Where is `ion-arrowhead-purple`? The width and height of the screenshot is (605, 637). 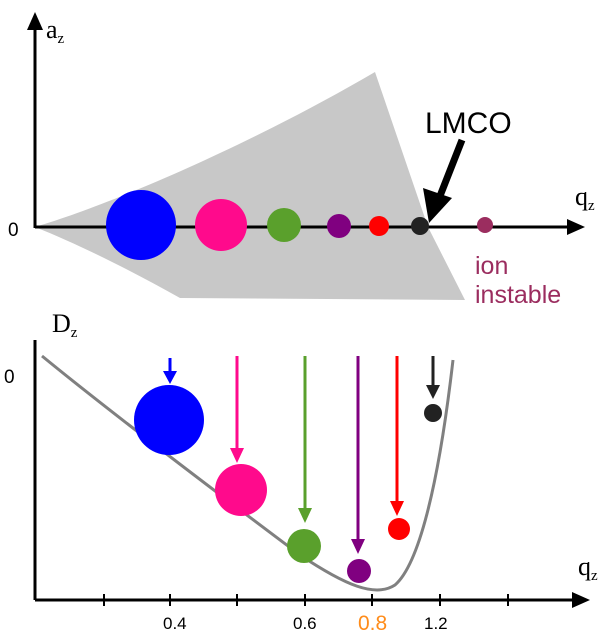 ion-arrowhead-purple is located at coordinates (358, 546).